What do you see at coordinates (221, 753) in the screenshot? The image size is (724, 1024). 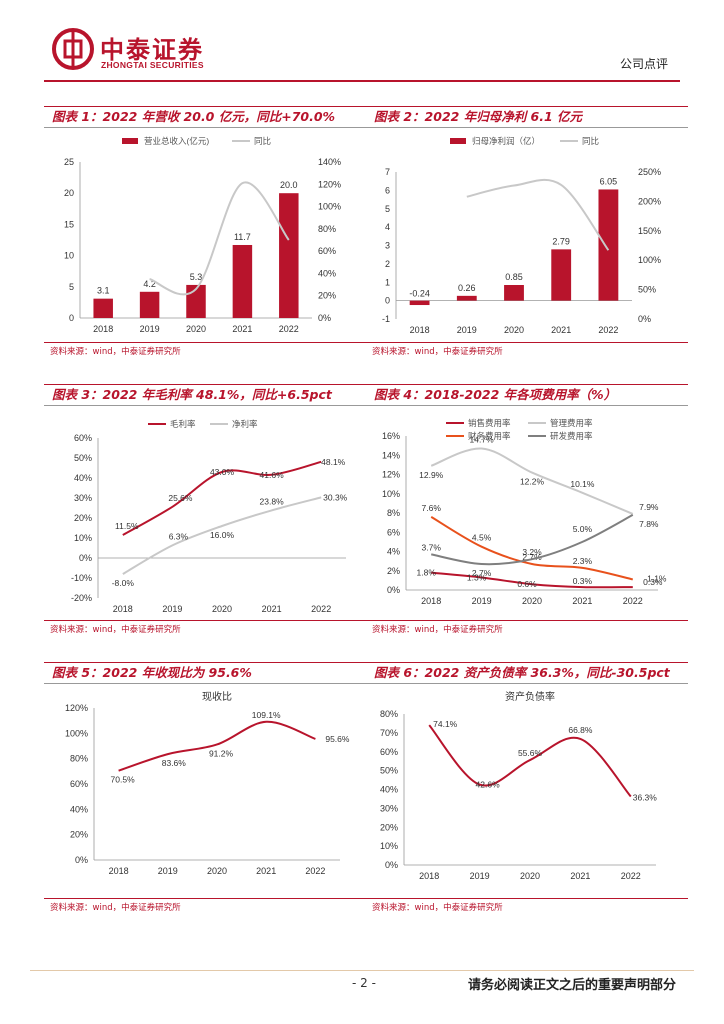 I see `data-label: 91.2%` at bounding box center [221, 753].